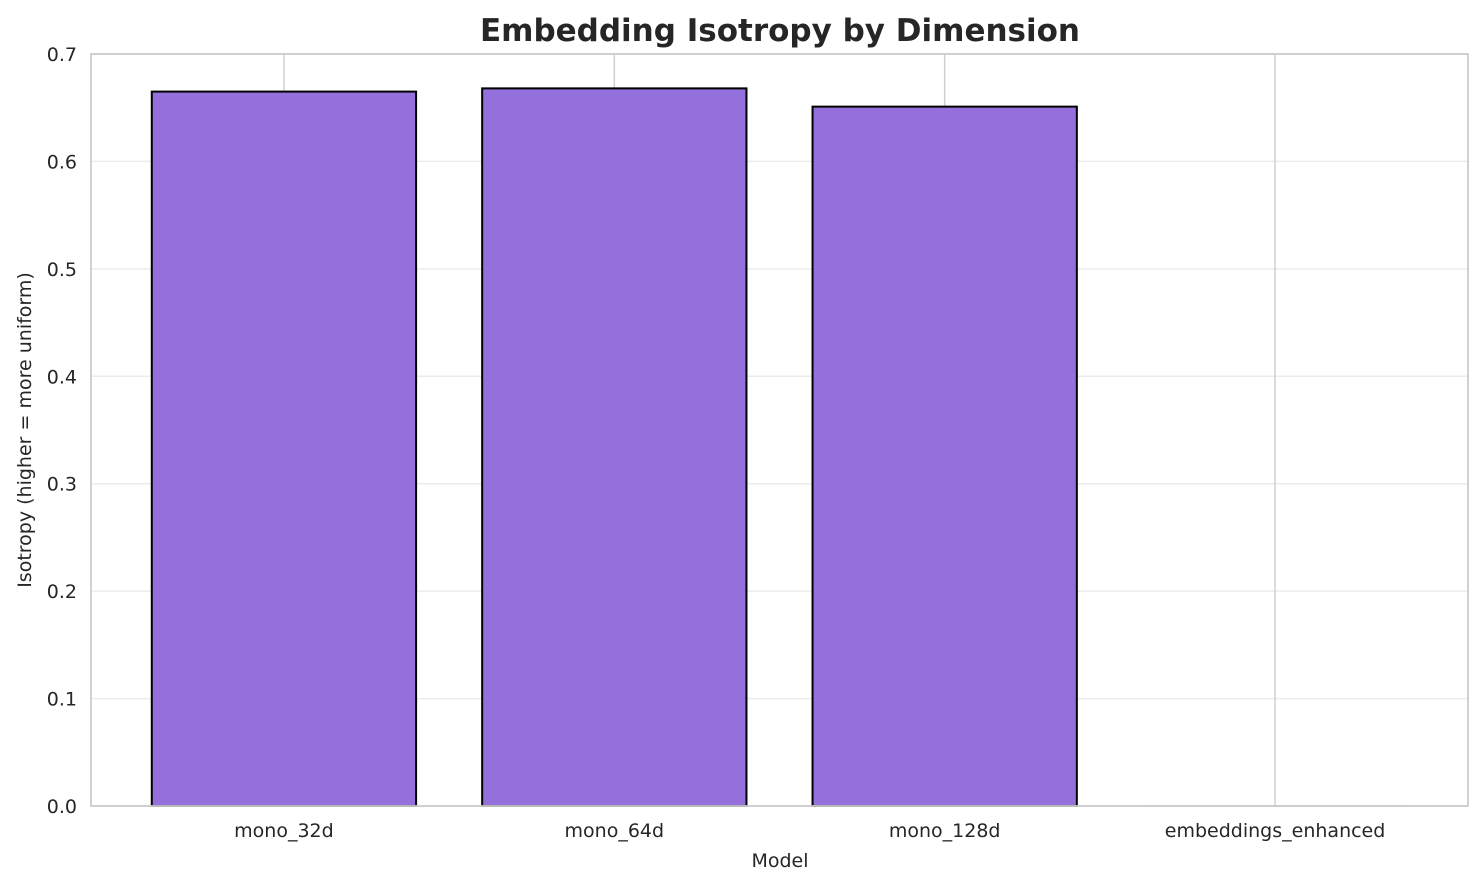 Image resolution: width=1484 pixels, height=885 pixels. What do you see at coordinates (62, 592) in the screenshot?
I see `y-tick-label: 0.2` at bounding box center [62, 592].